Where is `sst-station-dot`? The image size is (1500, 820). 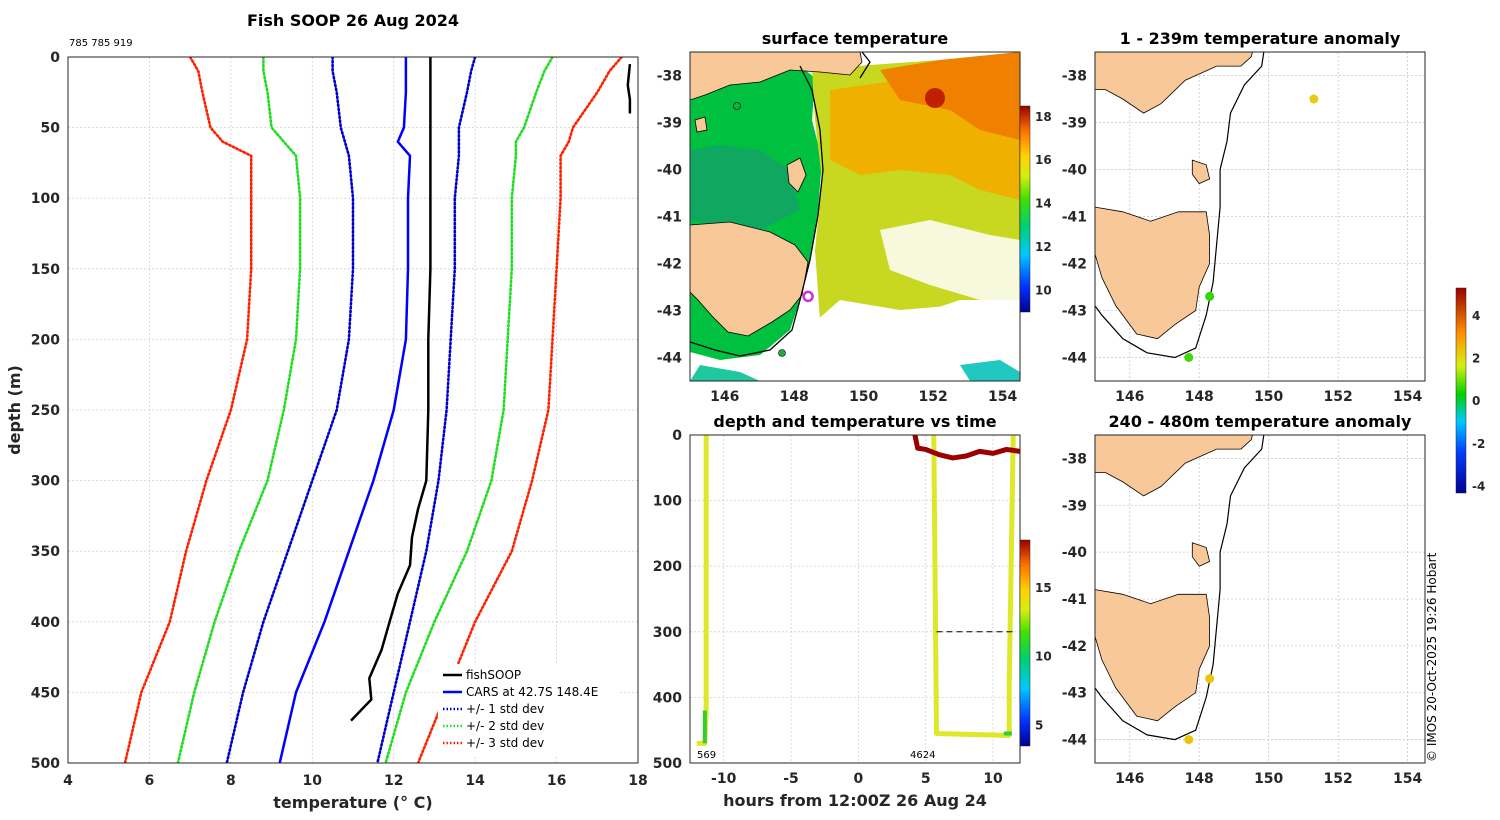
sst-station-dot is located at coordinates (782, 353).